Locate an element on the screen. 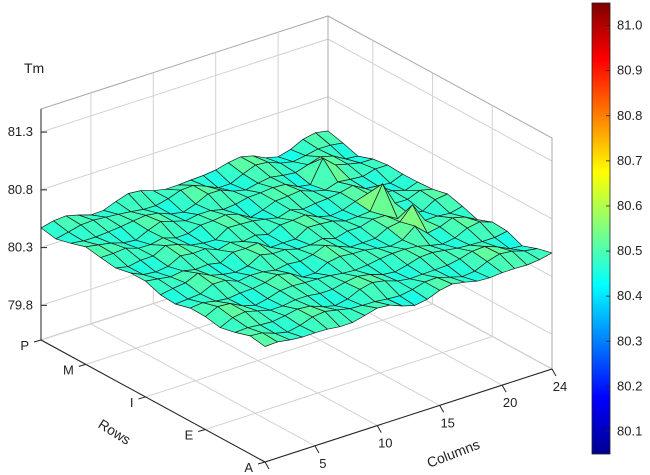  z-tick-label: 81.3 is located at coordinates (20, 131).